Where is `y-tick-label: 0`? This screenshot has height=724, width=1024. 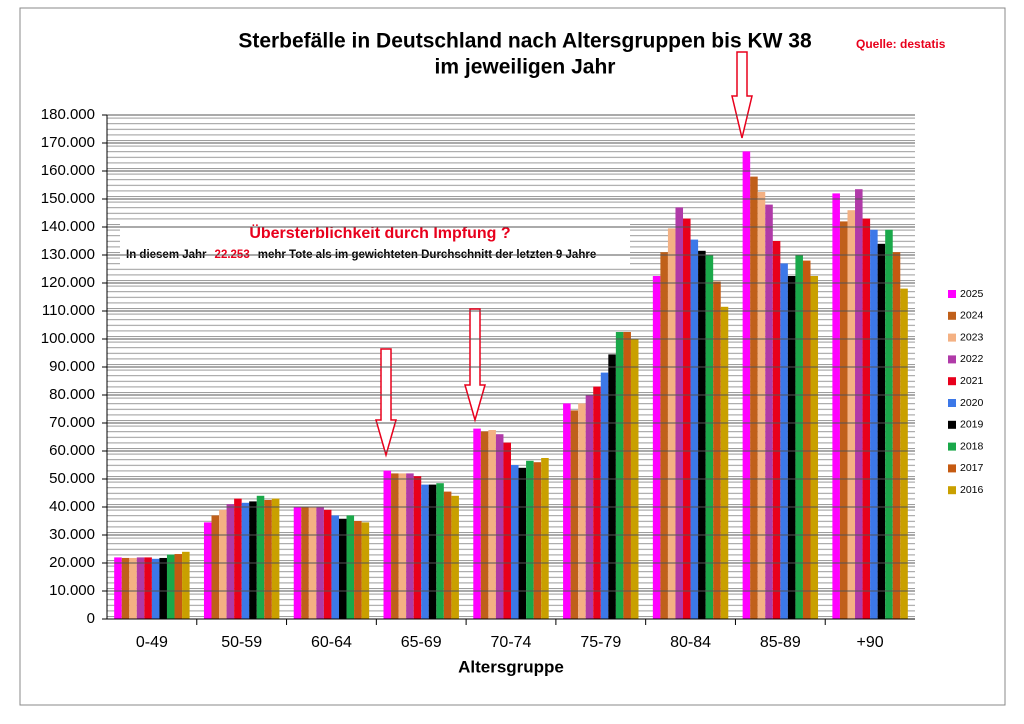 y-tick-label: 0 is located at coordinates (91, 618).